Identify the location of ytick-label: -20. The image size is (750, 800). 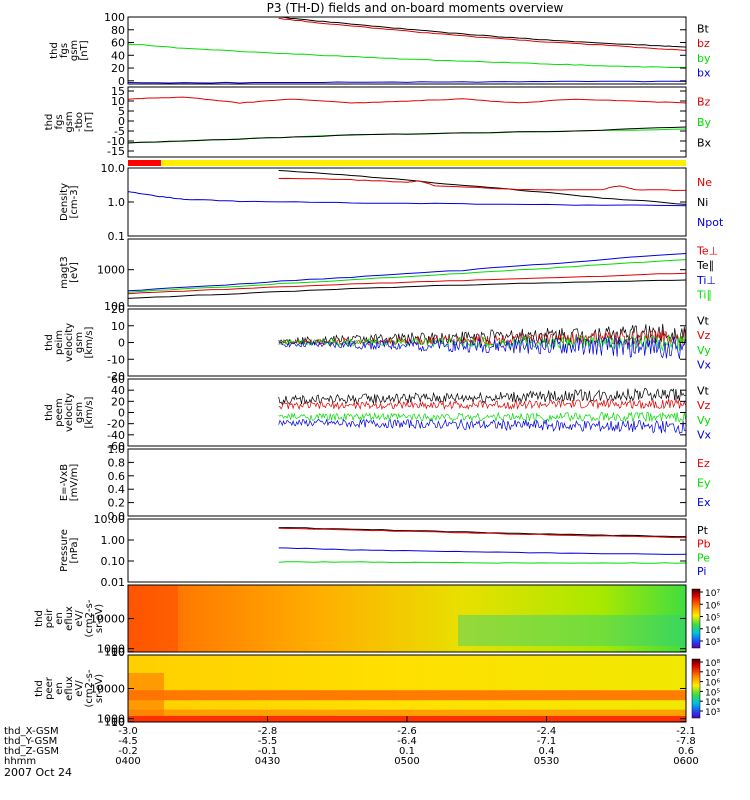
(116, 376).